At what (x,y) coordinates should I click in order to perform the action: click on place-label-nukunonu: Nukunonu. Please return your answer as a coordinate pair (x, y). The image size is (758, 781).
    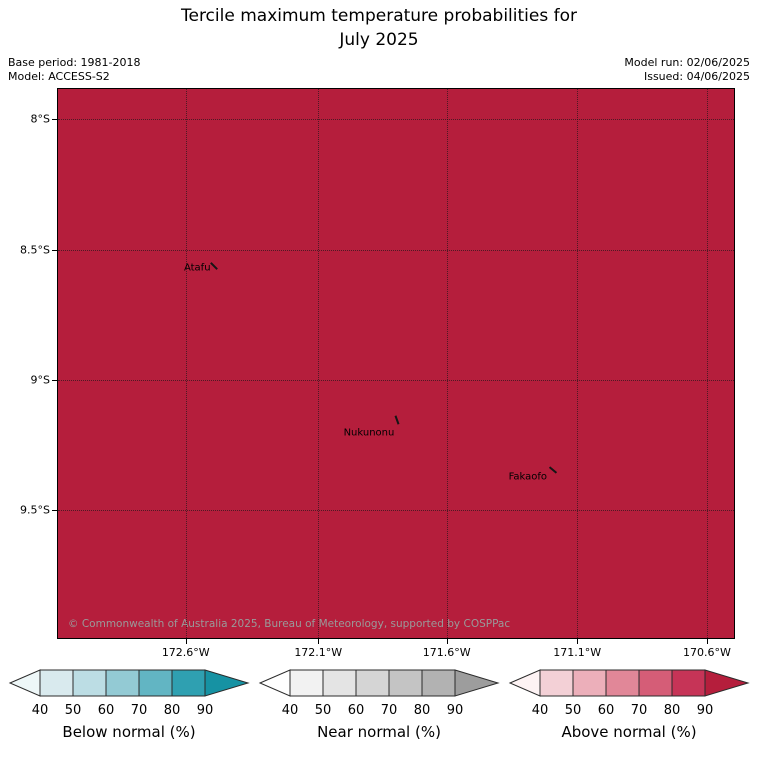
    Looking at the image, I should click on (369, 433).